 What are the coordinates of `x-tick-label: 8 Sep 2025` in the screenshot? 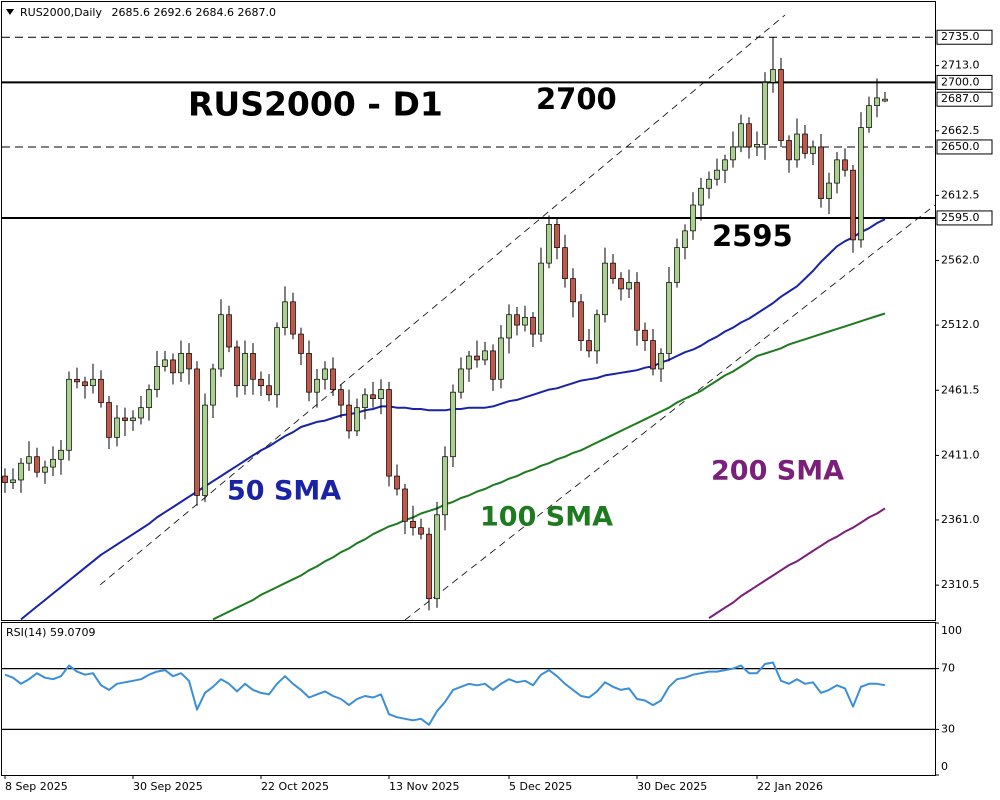 It's located at (36, 786).